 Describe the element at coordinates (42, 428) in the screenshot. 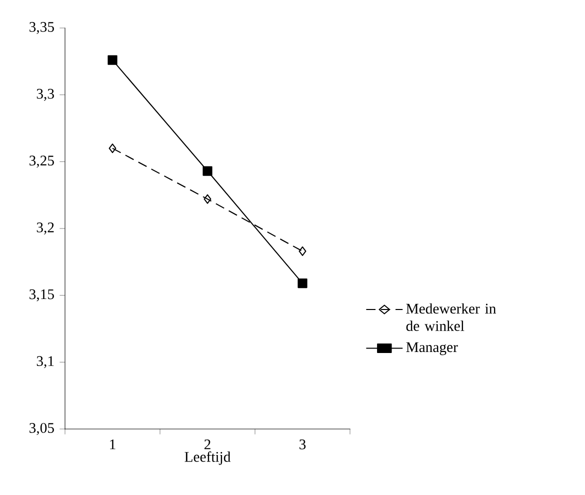

I see `y-tick-label: 3,05` at that location.